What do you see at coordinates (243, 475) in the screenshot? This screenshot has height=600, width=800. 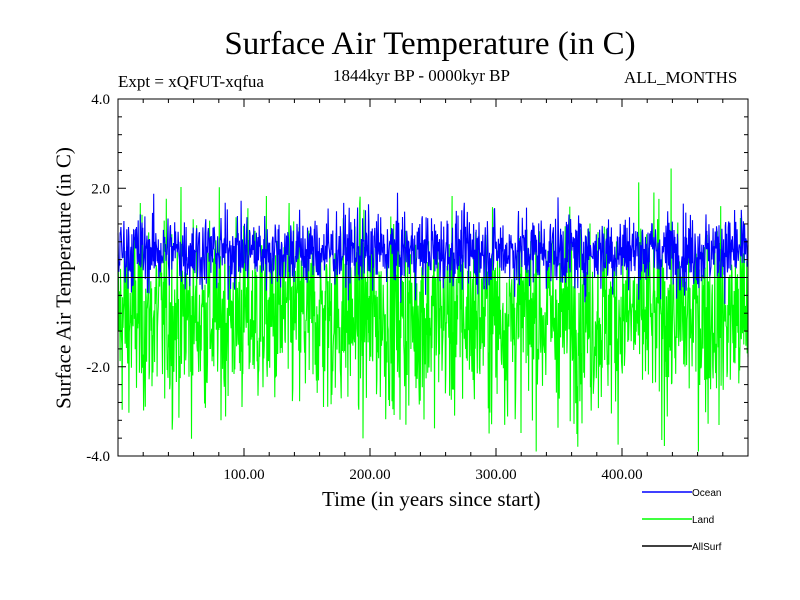 I see `x-tick-label: 100.00` at bounding box center [243, 475].